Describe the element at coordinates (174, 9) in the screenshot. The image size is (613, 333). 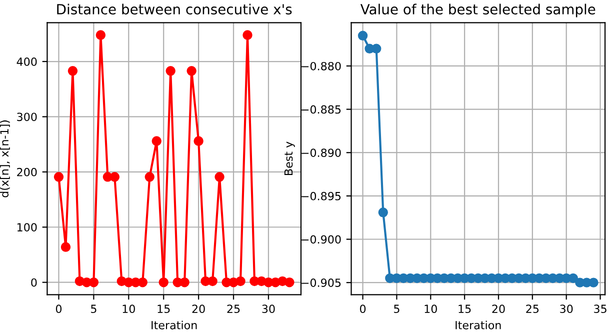
I see `chart-title: Distance between consecutive x's` at that location.